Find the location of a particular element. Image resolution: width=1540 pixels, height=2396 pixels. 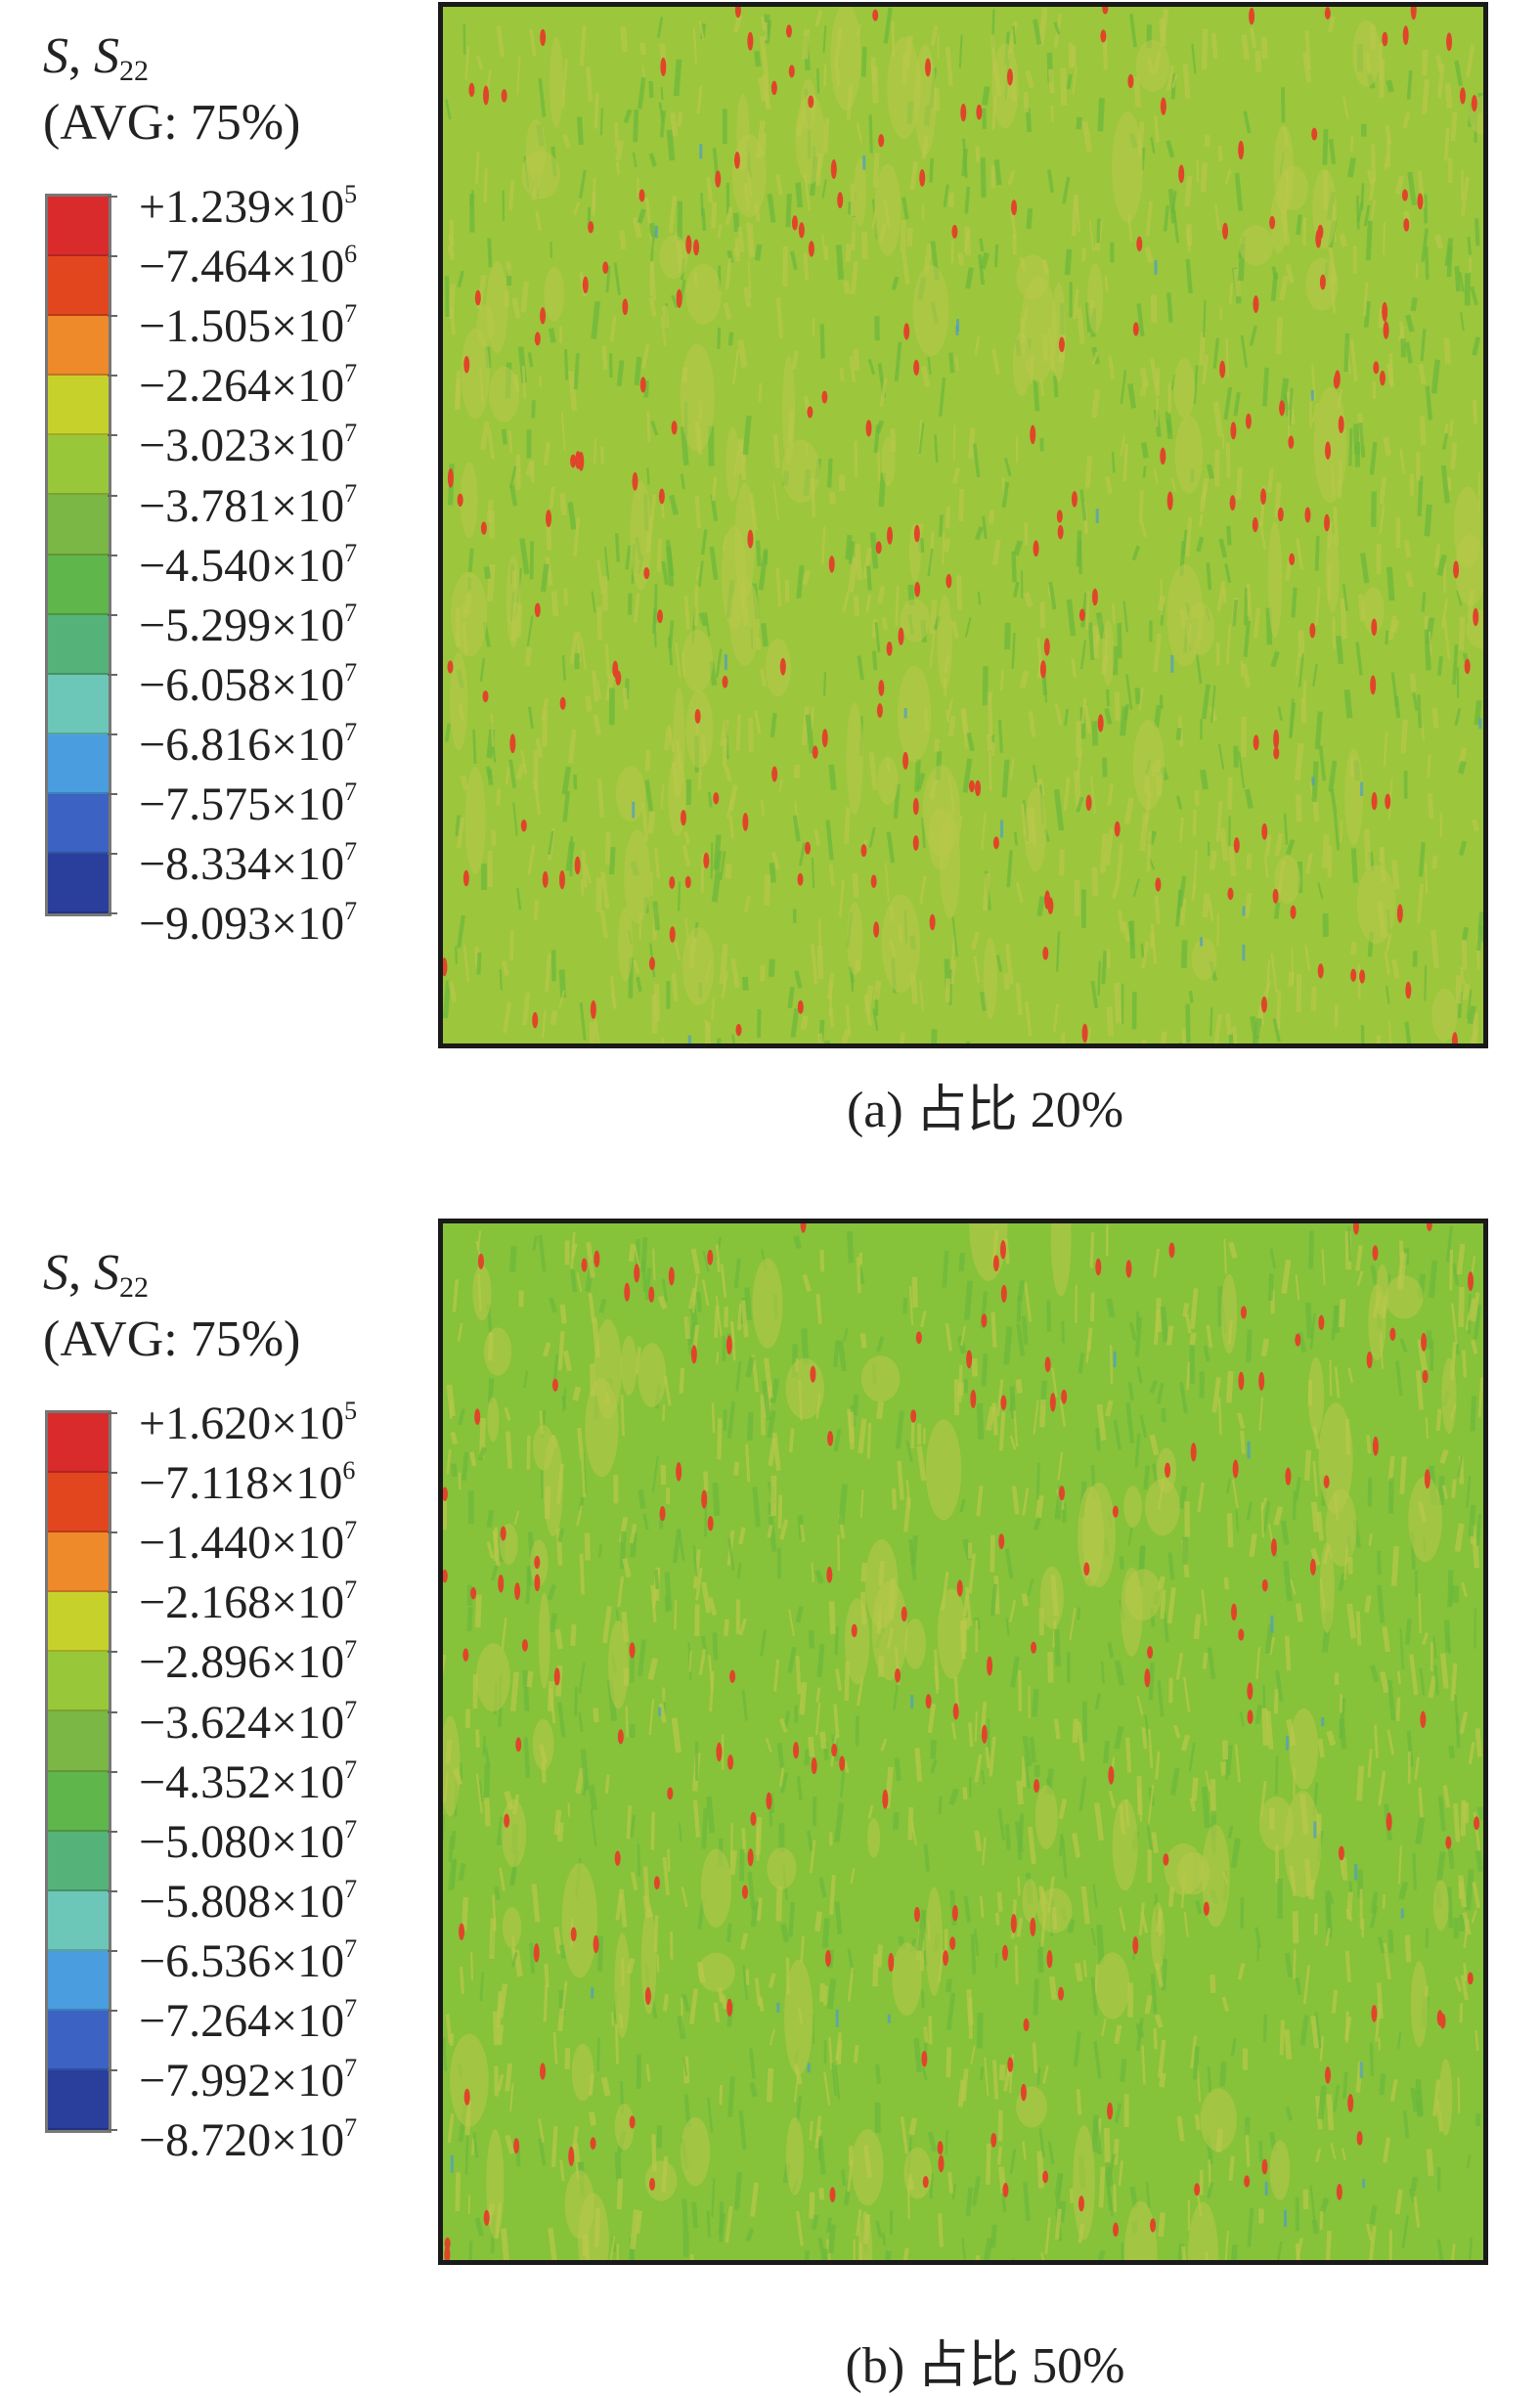

legend-label: −8.720×10⁷ is located at coordinates (248, 2134).